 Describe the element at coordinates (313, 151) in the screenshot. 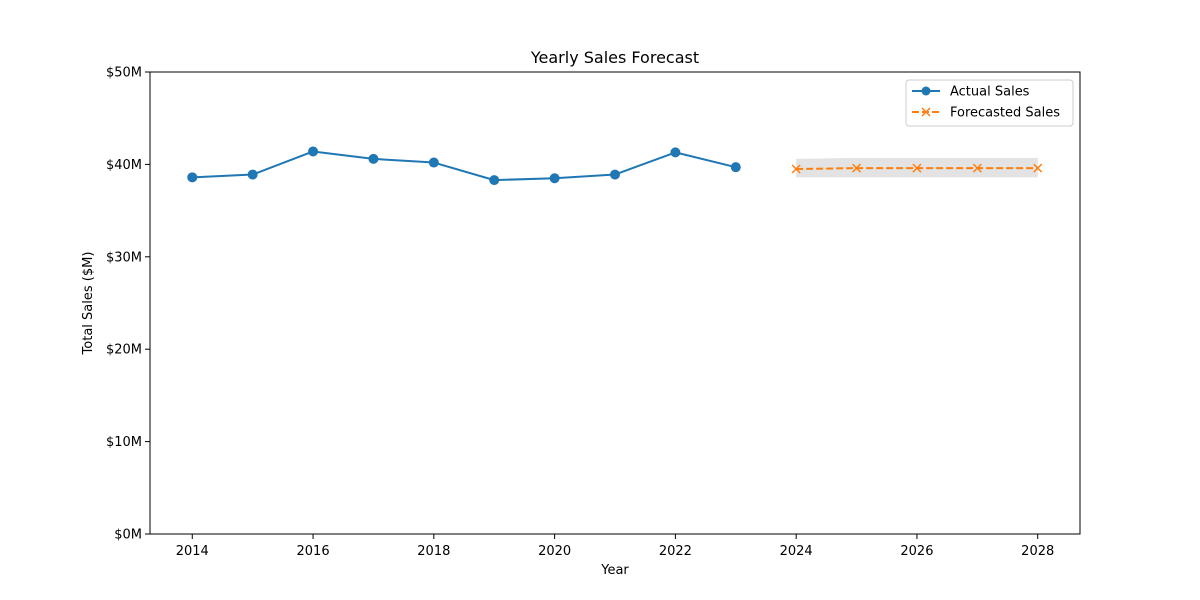

I see `data-point-actual-sales-2016` at that location.